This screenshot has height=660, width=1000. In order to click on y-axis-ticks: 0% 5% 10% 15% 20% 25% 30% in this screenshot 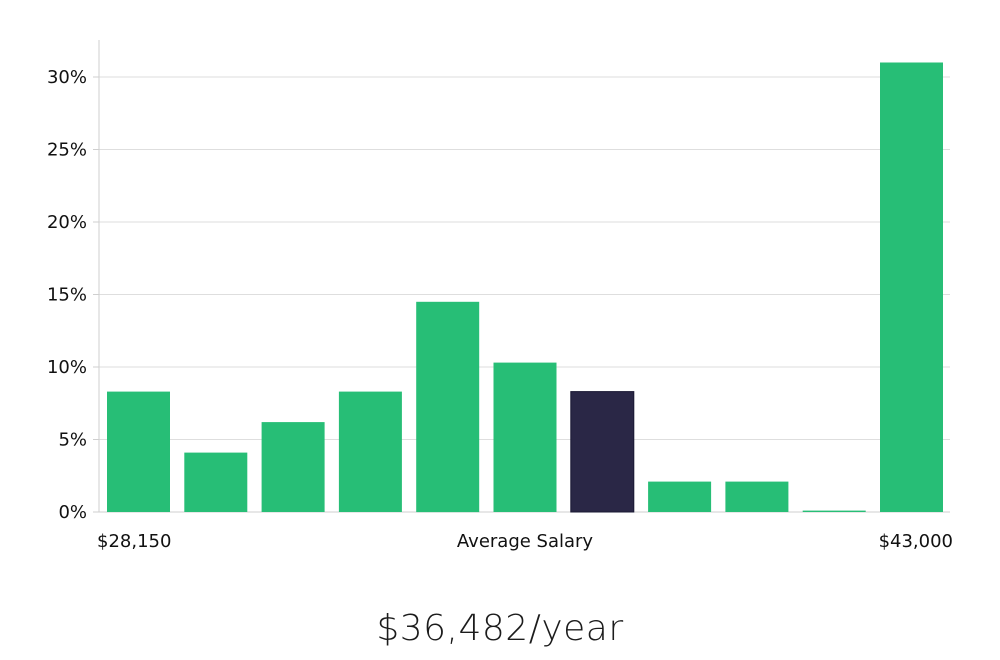, I will do `click(73, 295)`.